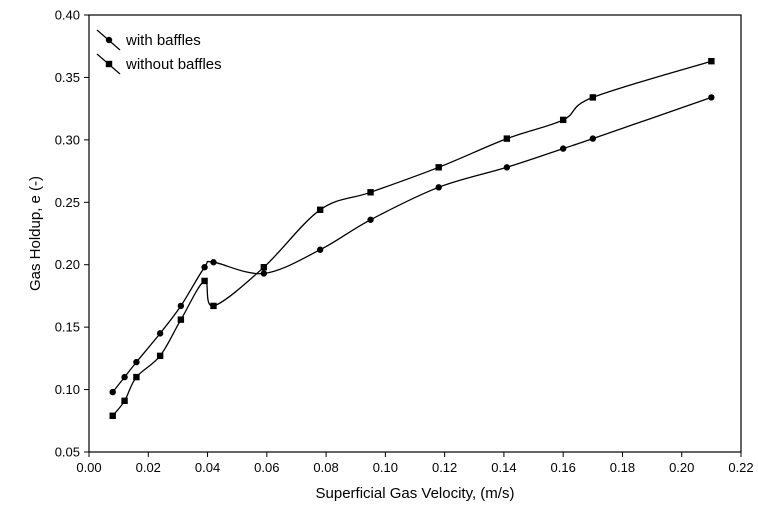 The image size is (758, 512). Describe the element at coordinates (67, 77) in the screenshot. I see `y-tick-label: 0.35` at that location.